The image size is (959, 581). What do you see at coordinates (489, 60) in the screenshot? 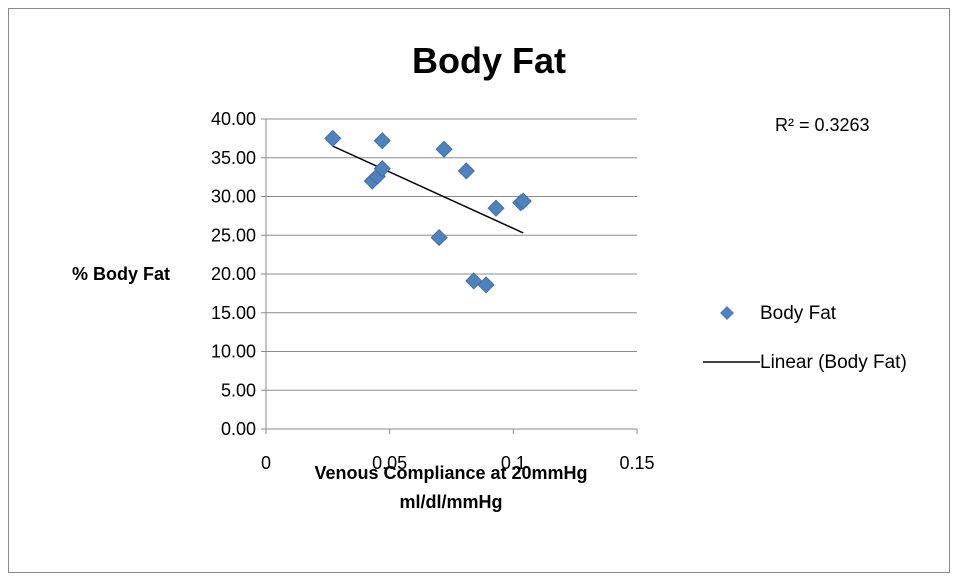
I see `chart-title: Body Fat` at bounding box center [489, 60].